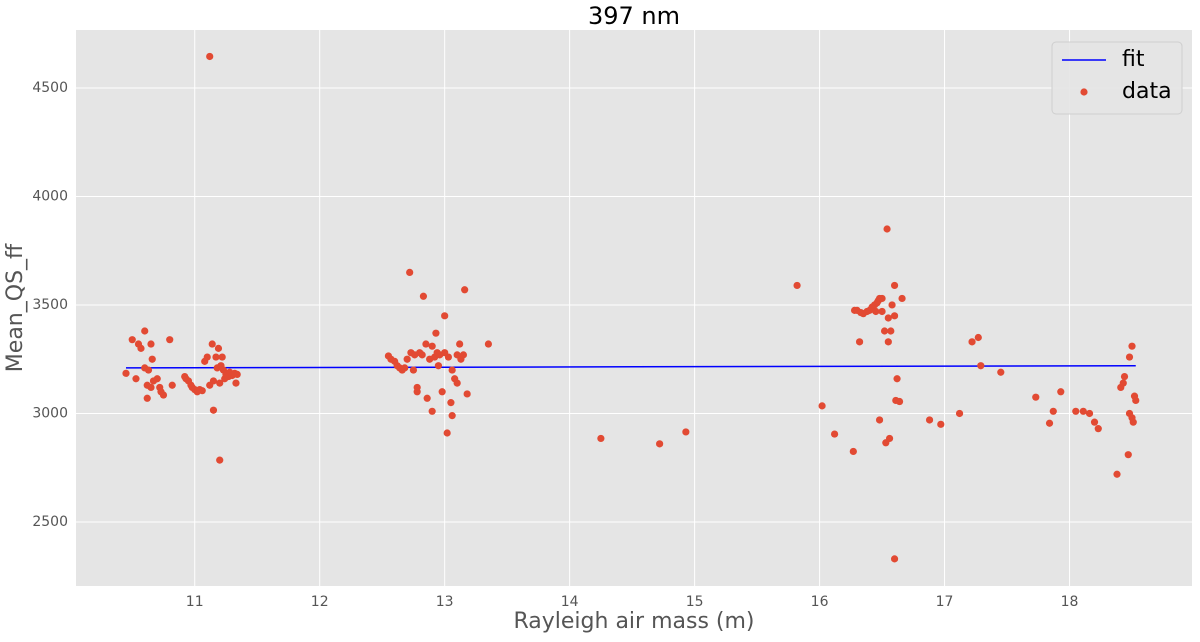  What do you see at coordinates (695, 602) in the screenshot?
I see `x-tick-label: 15` at bounding box center [695, 602].